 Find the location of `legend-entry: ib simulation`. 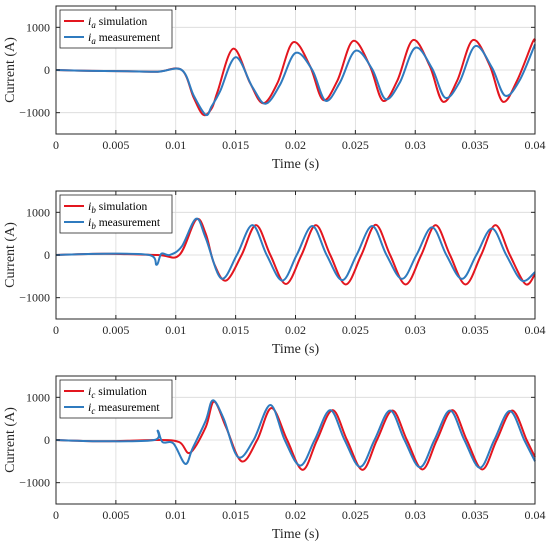

legend-entry: ib simulation is located at coordinates (118, 207).